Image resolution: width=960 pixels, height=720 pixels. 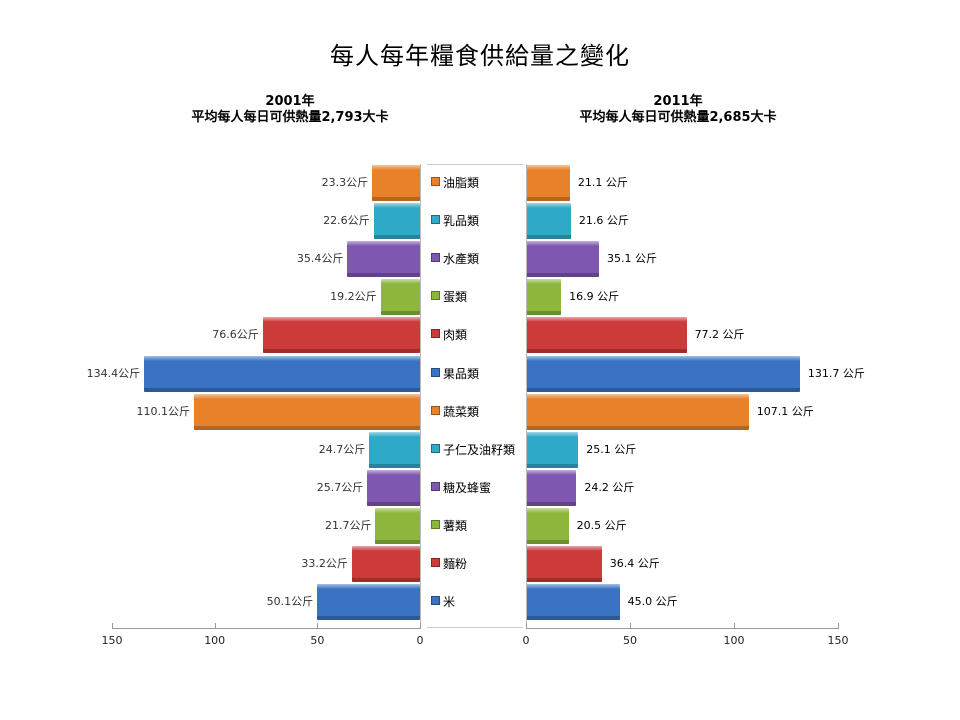 What do you see at coordinates (526, 640) in the screenshot?
I see `right-axis-tick-label: 0` at bounding box center [526, 640].